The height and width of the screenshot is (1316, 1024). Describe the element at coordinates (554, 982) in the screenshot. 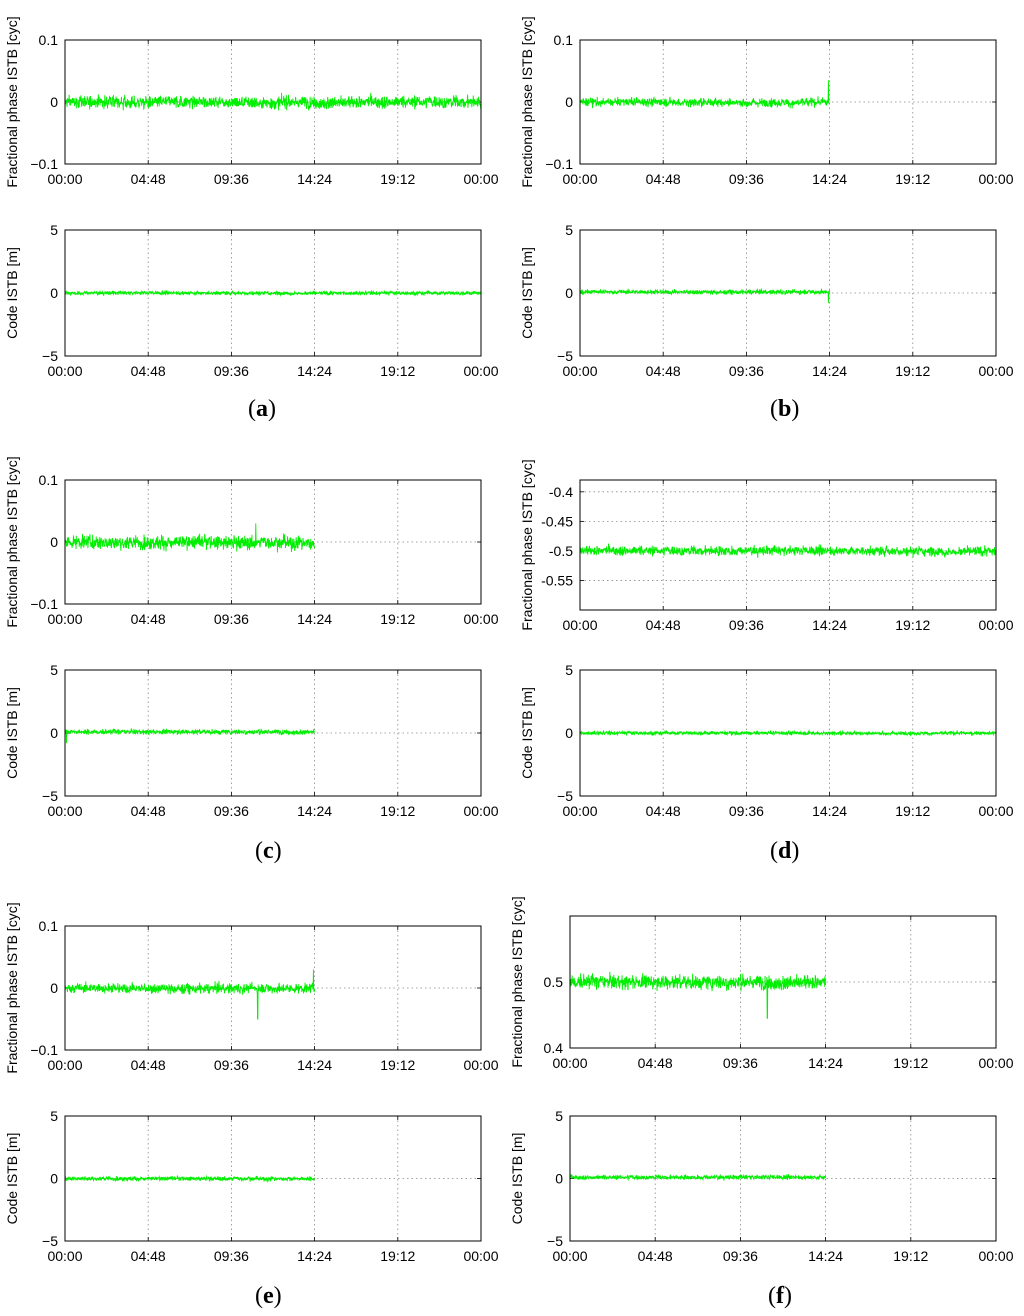

I see `y-tick-label: 0.5` at that location.